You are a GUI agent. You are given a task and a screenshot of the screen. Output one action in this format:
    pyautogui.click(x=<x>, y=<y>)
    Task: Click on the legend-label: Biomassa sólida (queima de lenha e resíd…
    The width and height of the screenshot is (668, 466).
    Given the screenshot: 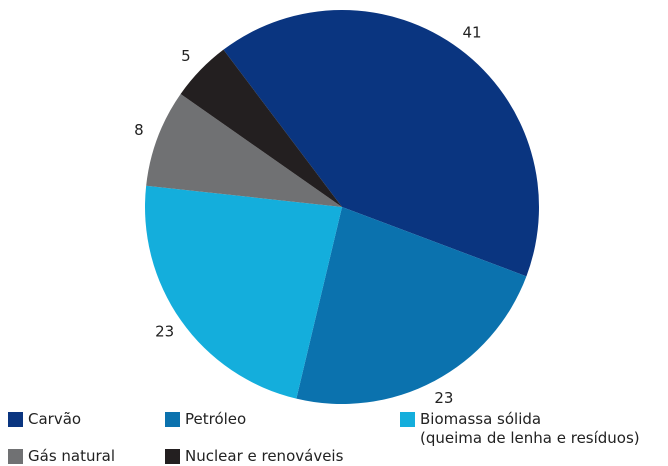 What is the action you would take?
    pyautogui.click(x=530, y=428)
    